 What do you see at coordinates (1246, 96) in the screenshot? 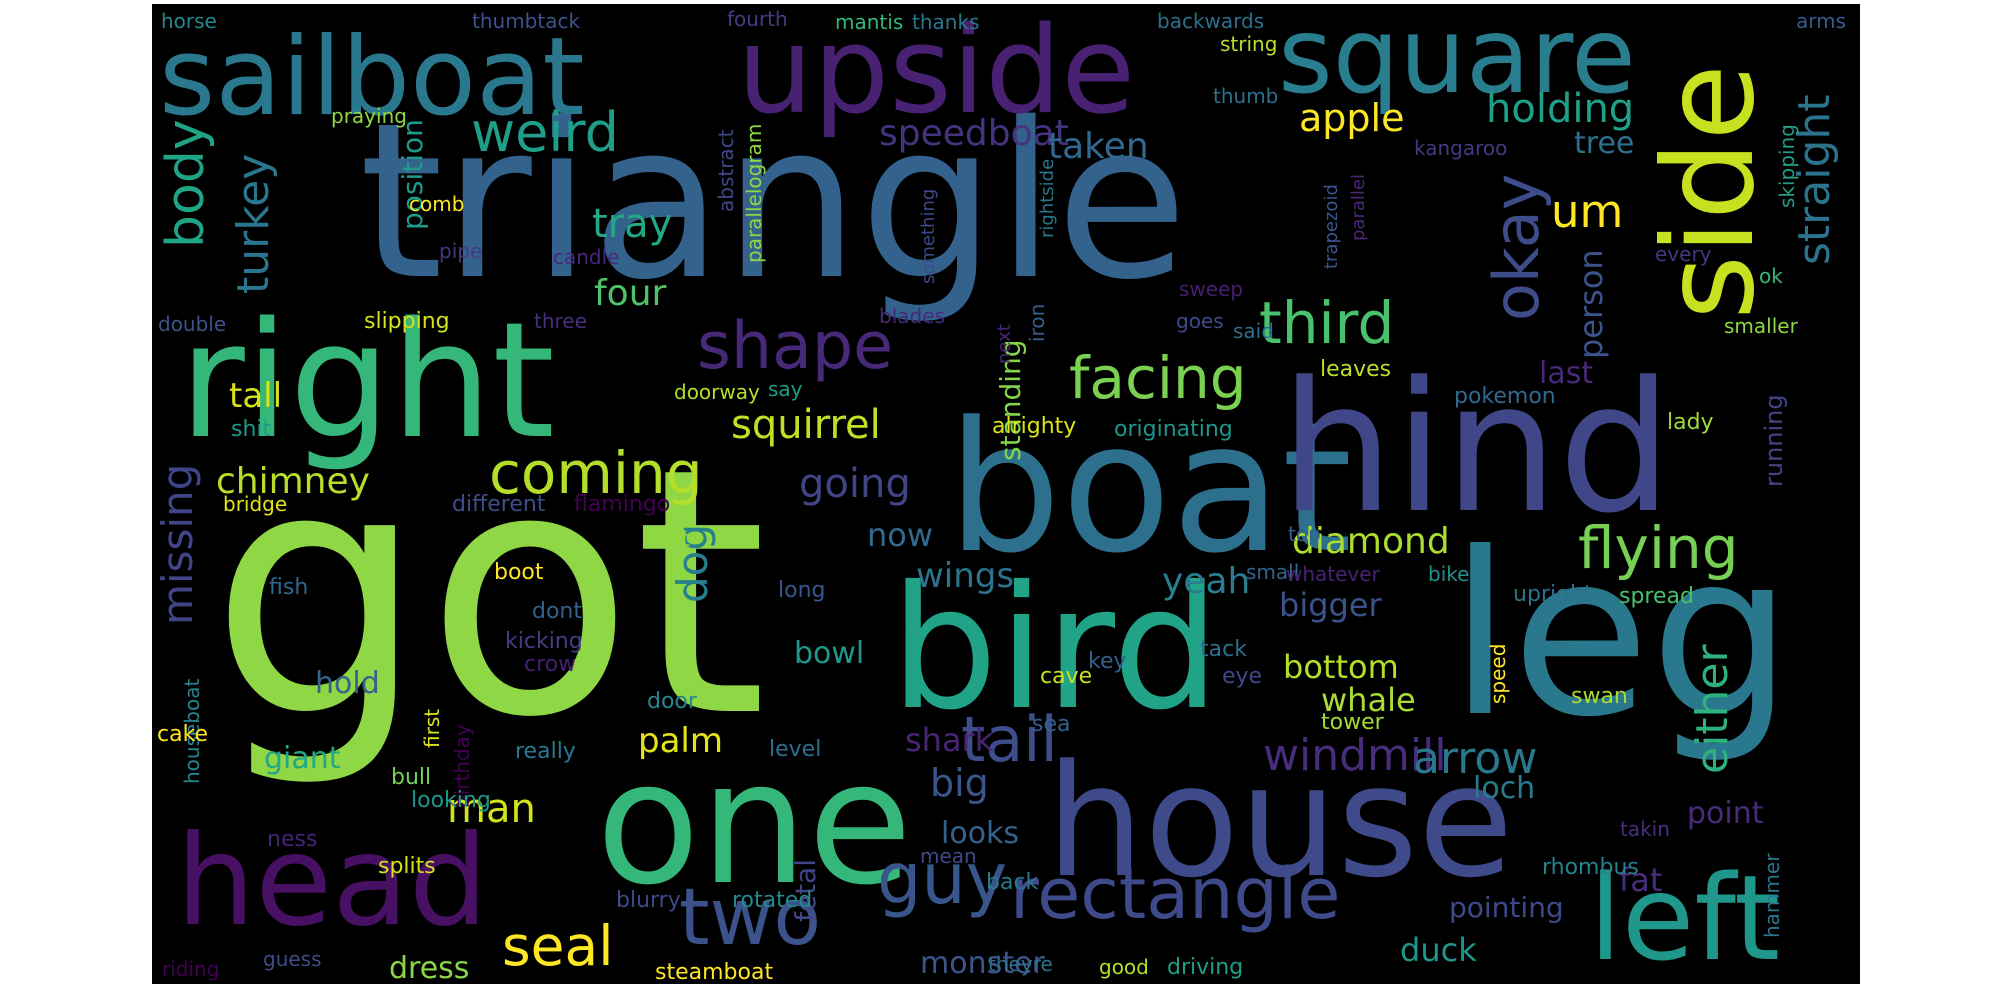
I see `word-thumb: thumb` at bounding box center [1246, 96].